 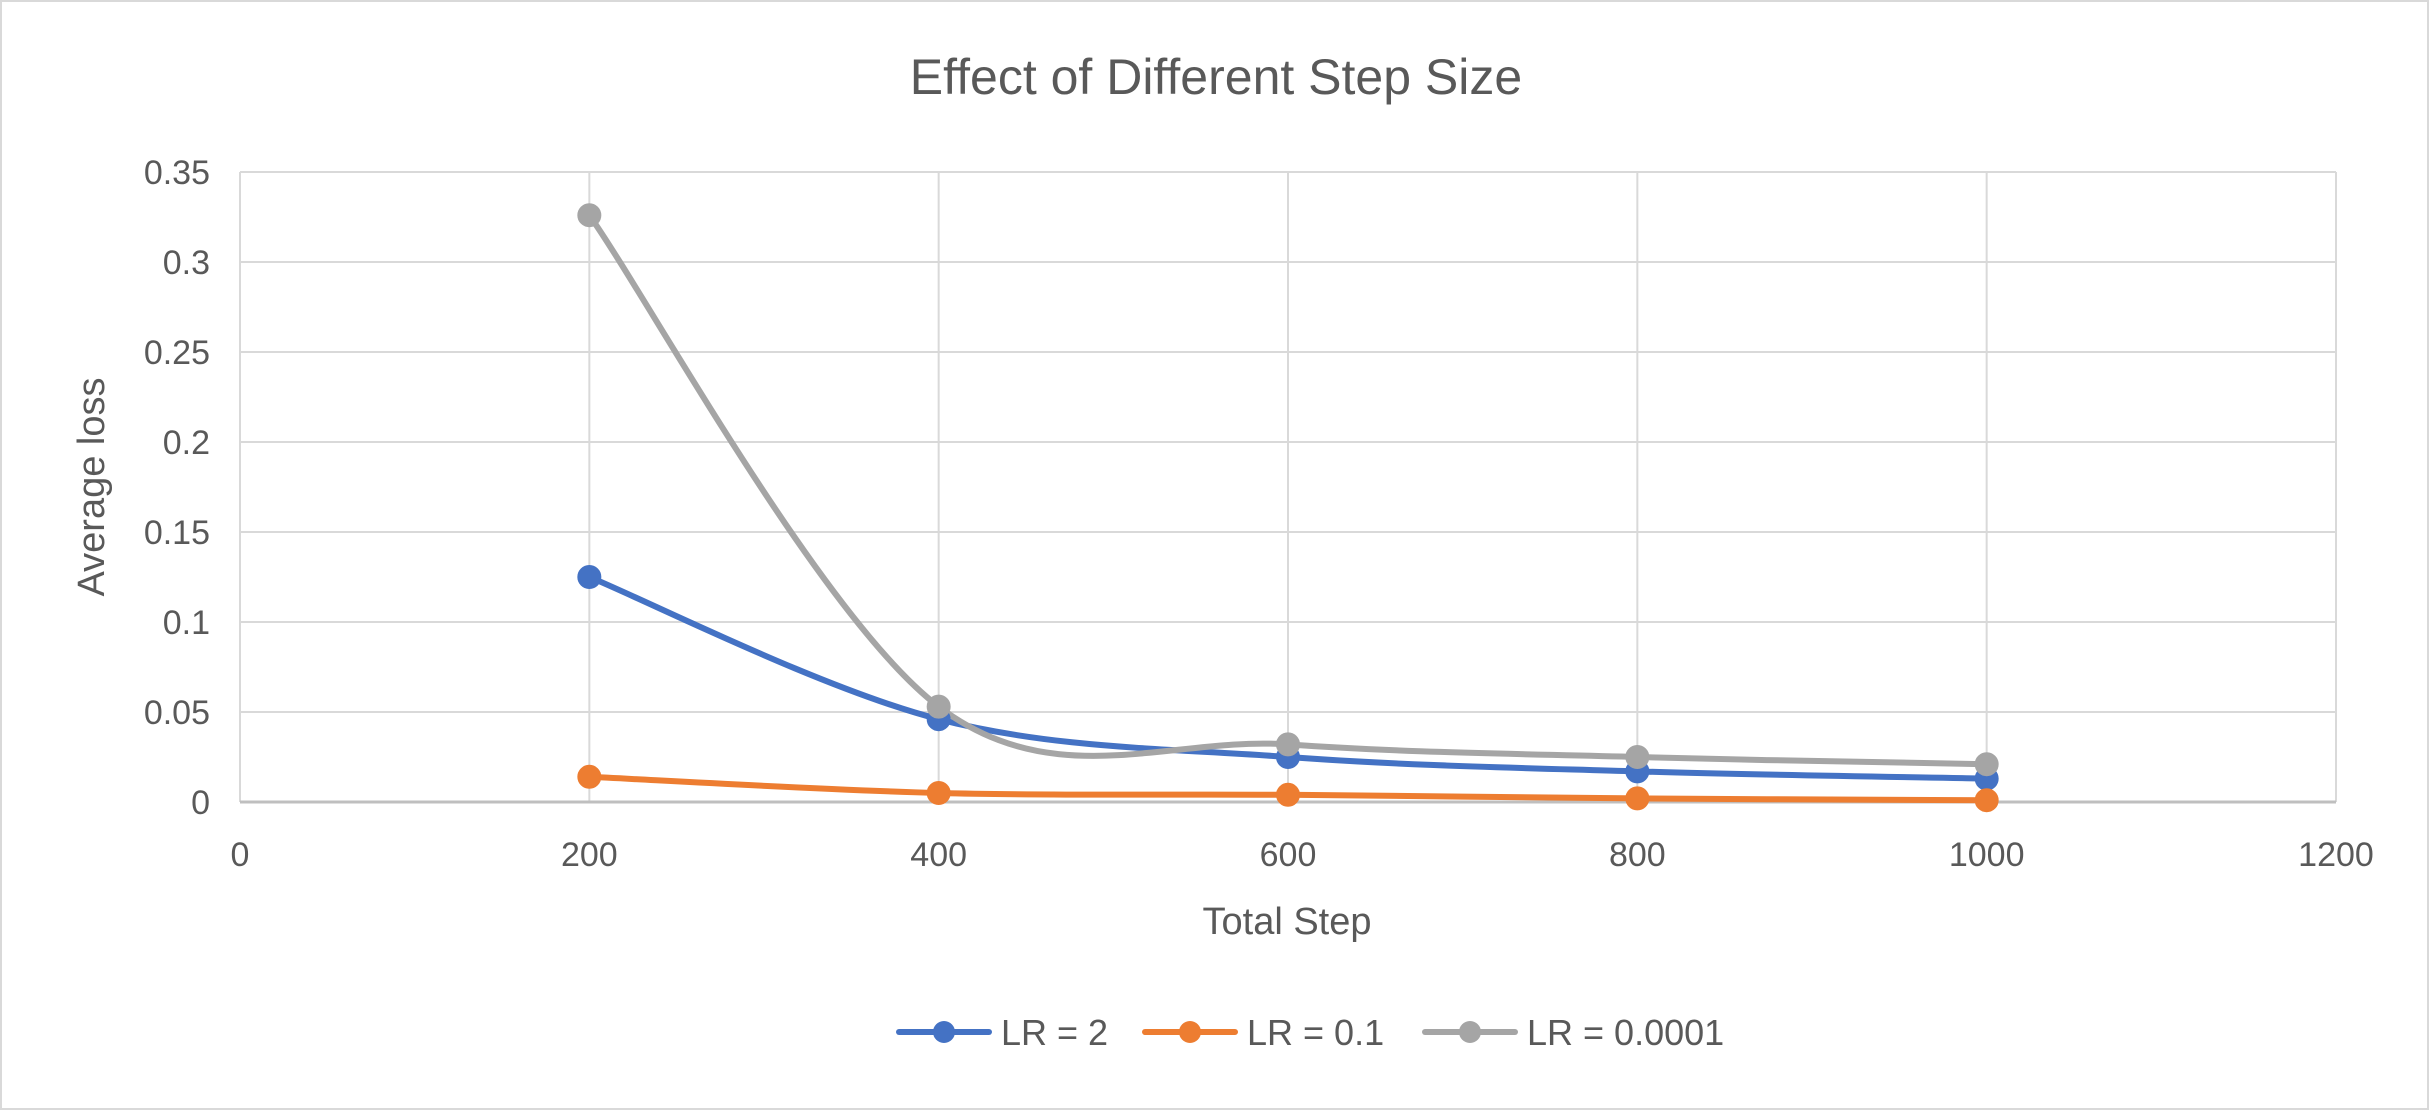 I want to click on legend: LR = 2 LR = 0.1 LR = 0.0001, so click(x=1310, y=1032).